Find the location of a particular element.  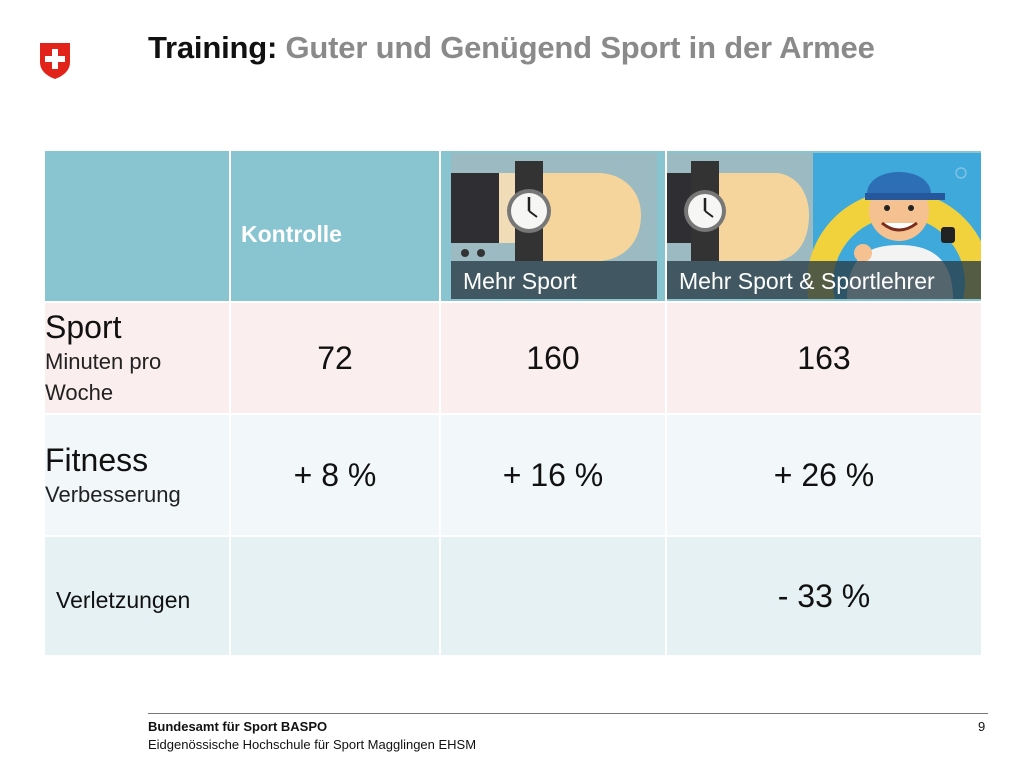

row-subtitle-fitness: Verbesserung is located at coordinates (113, 494).